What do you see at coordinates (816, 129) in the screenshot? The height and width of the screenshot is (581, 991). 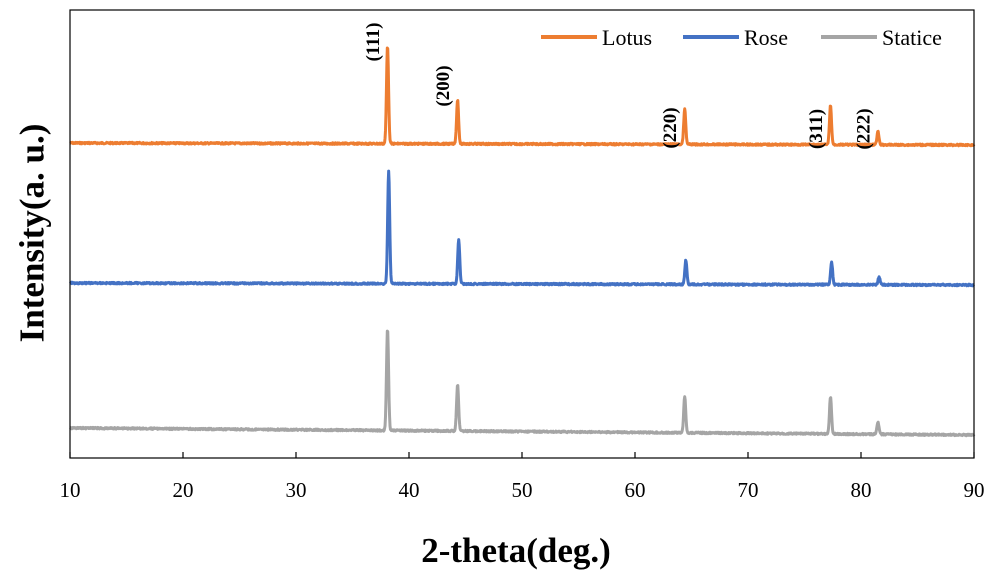 I see `peak-label: (311)` at bounding box center [816, 129].